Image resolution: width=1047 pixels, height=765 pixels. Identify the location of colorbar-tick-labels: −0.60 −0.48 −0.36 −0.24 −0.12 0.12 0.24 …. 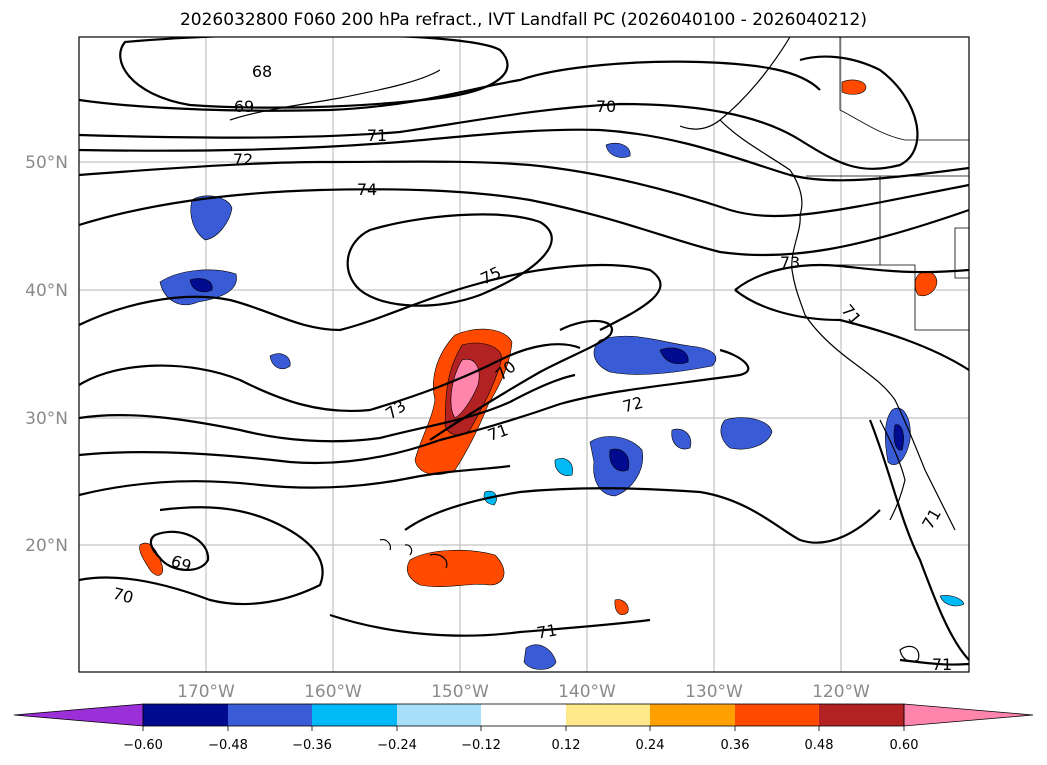
(520, 745).